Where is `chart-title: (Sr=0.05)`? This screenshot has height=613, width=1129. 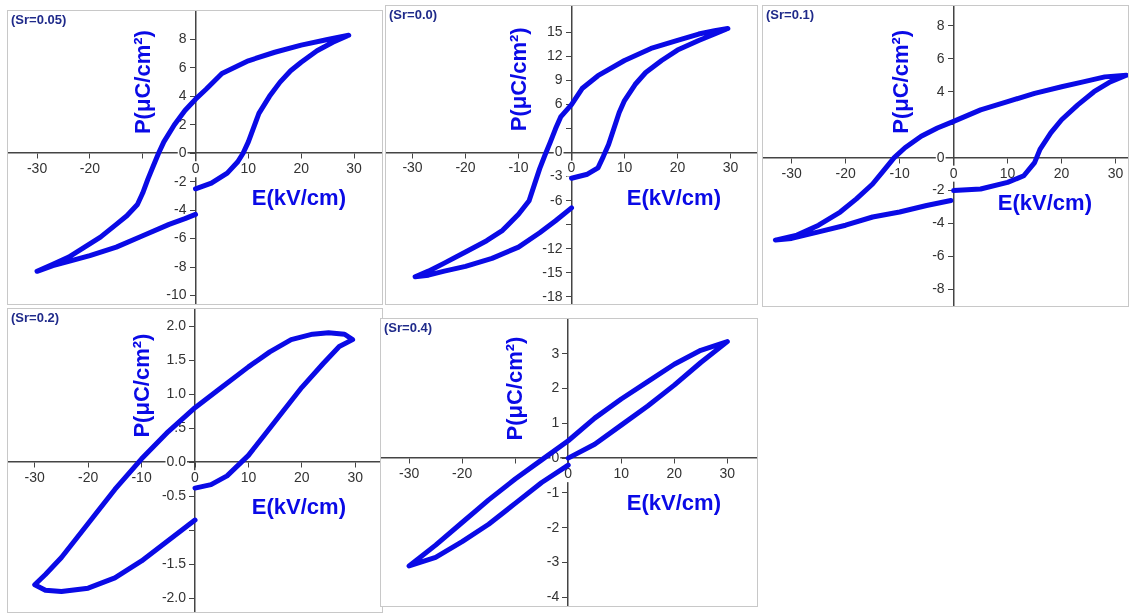
chart-title: (Sr=0.05) is located at coordinates (39, 20).